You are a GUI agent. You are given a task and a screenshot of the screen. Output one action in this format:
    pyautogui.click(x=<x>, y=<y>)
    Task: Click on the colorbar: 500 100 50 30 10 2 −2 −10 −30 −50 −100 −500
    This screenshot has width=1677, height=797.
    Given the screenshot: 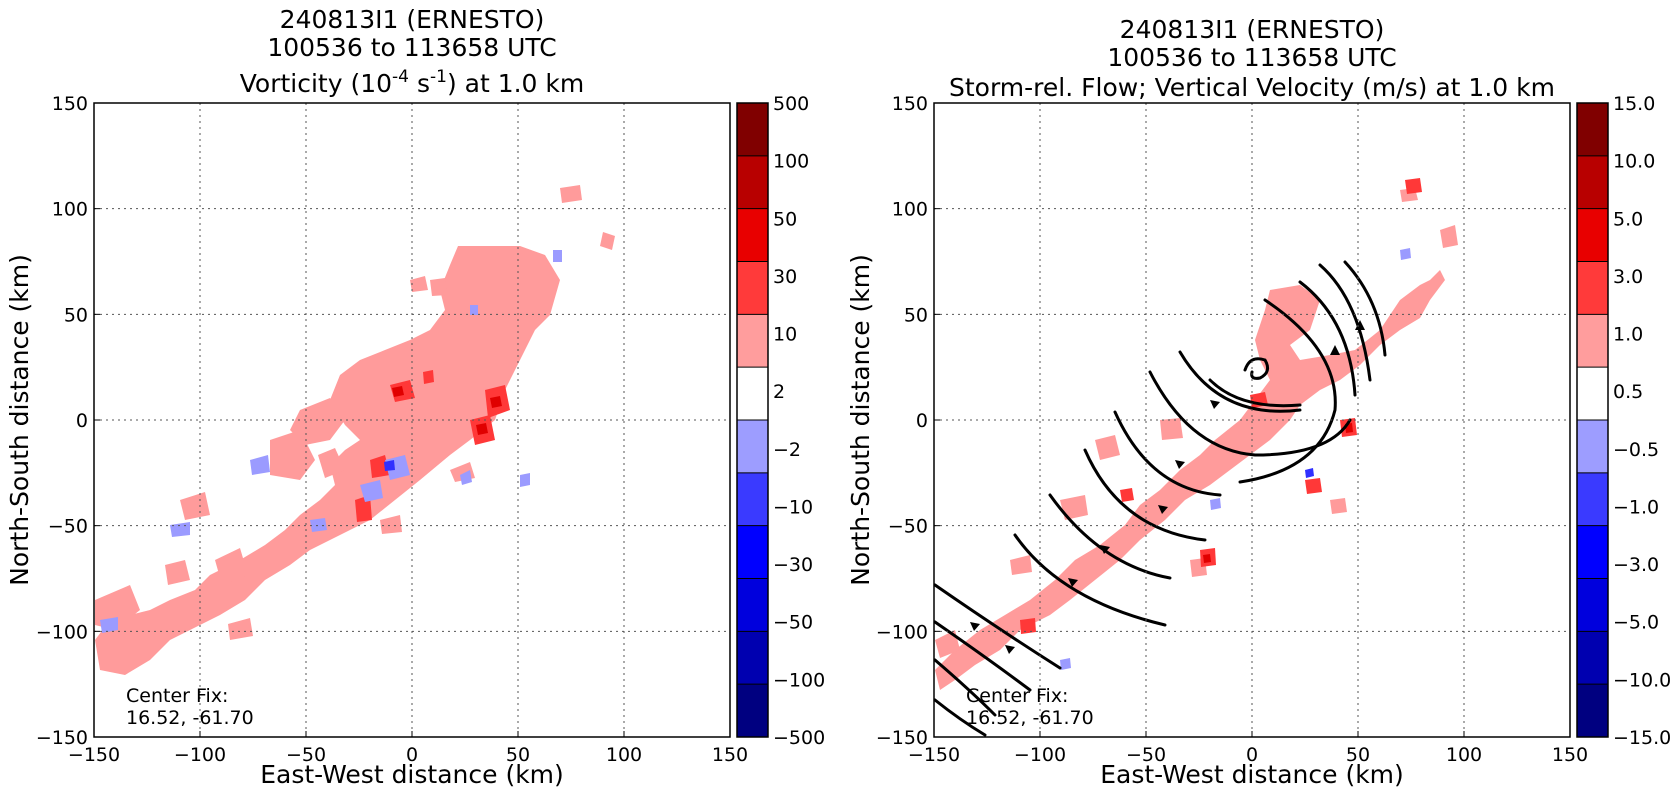 What is the action you would take?
    pyautogui.click(x=780, y=421)
    